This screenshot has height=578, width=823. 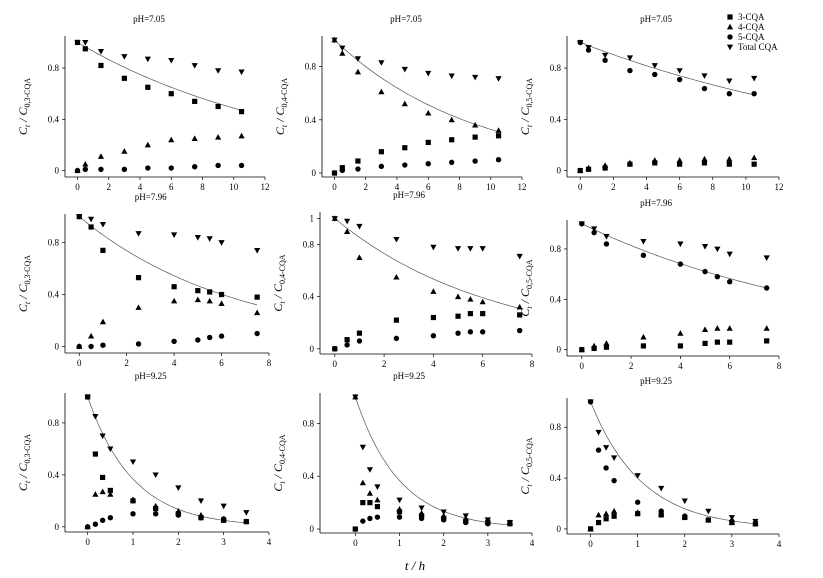 What do you see at coordinates (650, 462) in the screenshot?
I see `chart-panel-9: 0 1 2 3 4 0 0.4 0.8 pH=9.25 Ct / C0,5-CQA` at bounding box center [650, 462].